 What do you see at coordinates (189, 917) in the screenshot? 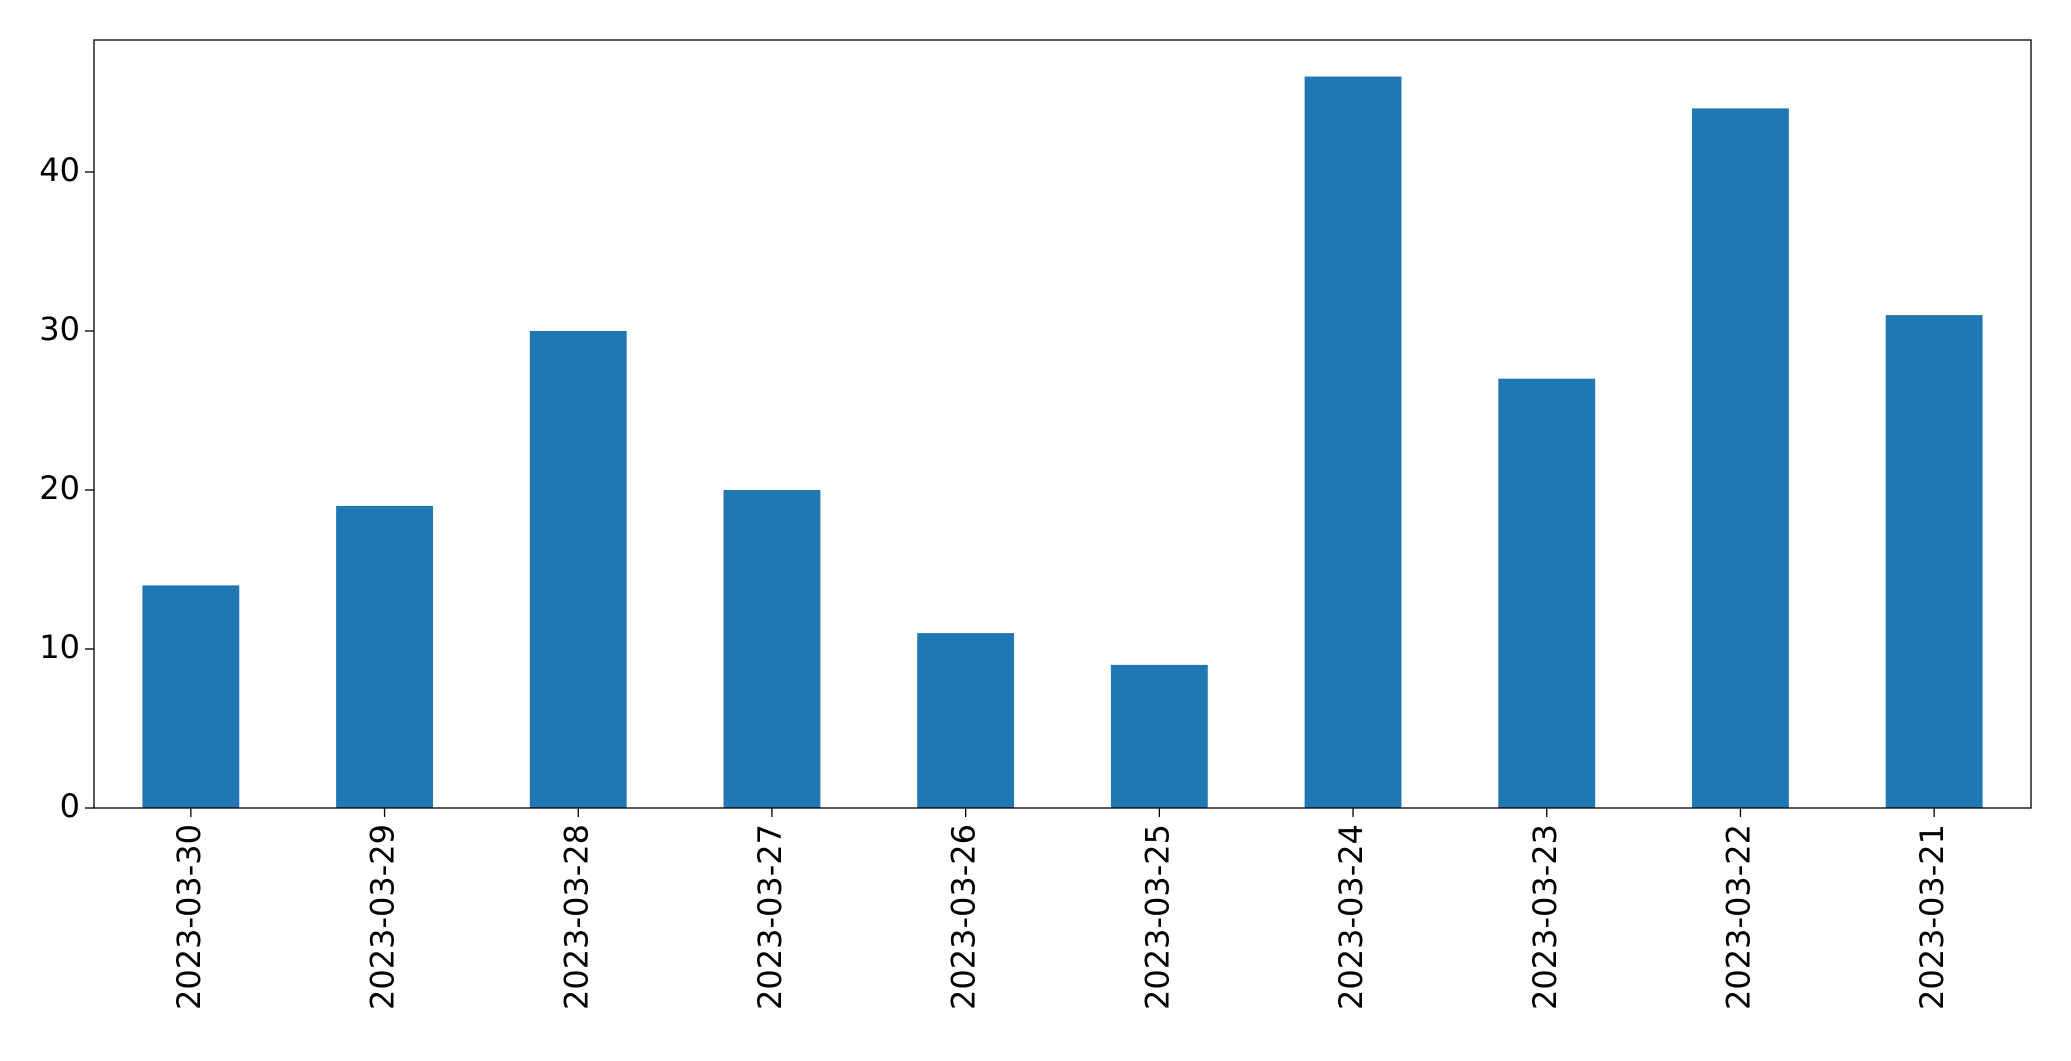
I see `x-tick-label: 2023-03-30` at bounding box center [189, 917].